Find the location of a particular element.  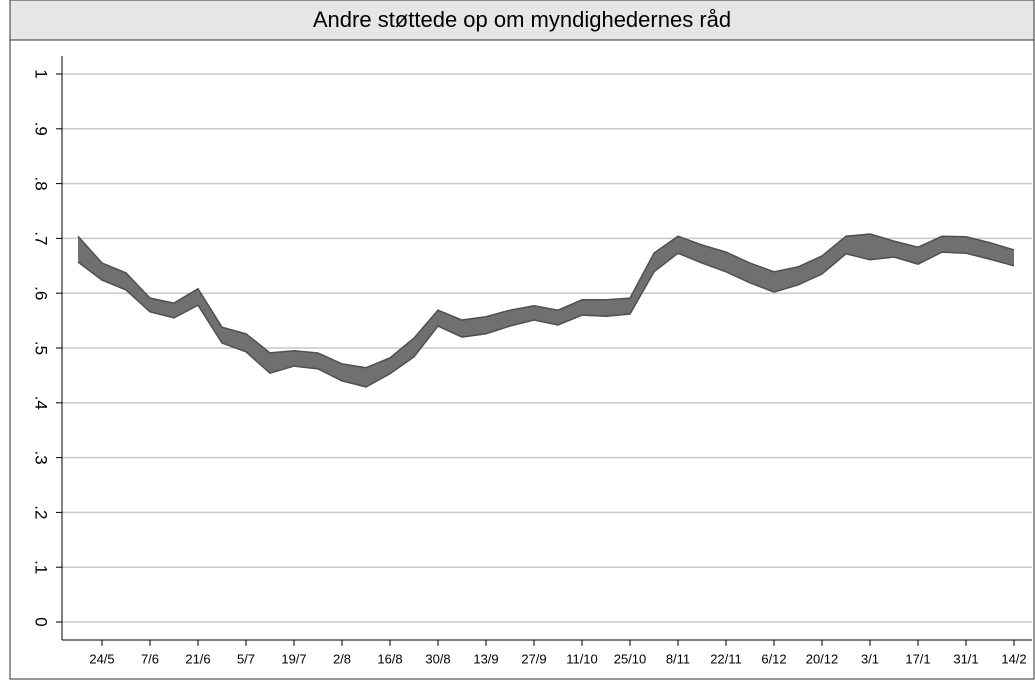

x-tick-label: 27/9 is located at coordinates (533, 658).